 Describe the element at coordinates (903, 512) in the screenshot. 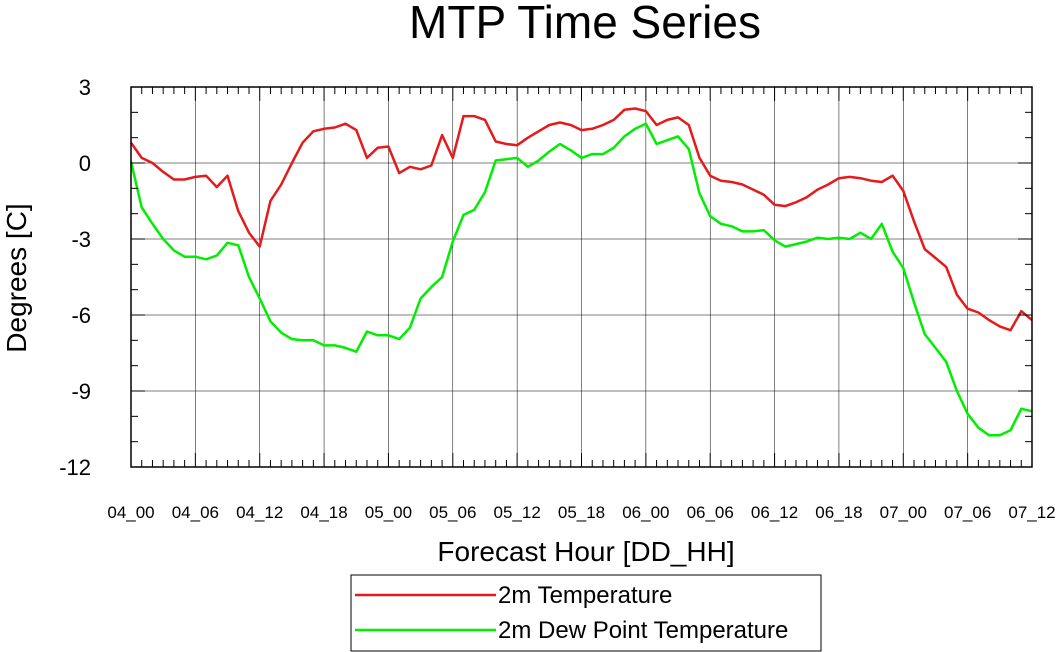

I see `x-tick-label-12: 07_00` at that location.